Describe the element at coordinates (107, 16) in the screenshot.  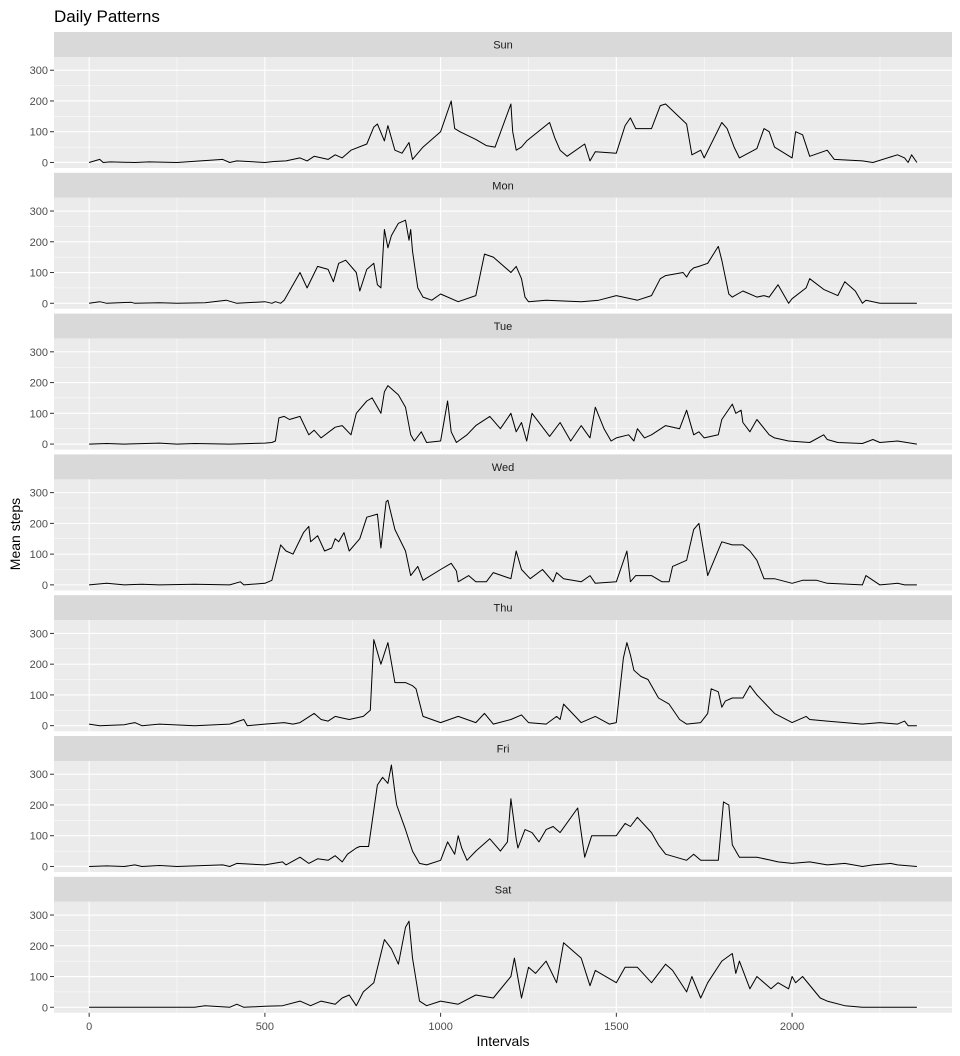
I see `chart-title: Daily Patterns` at that location.